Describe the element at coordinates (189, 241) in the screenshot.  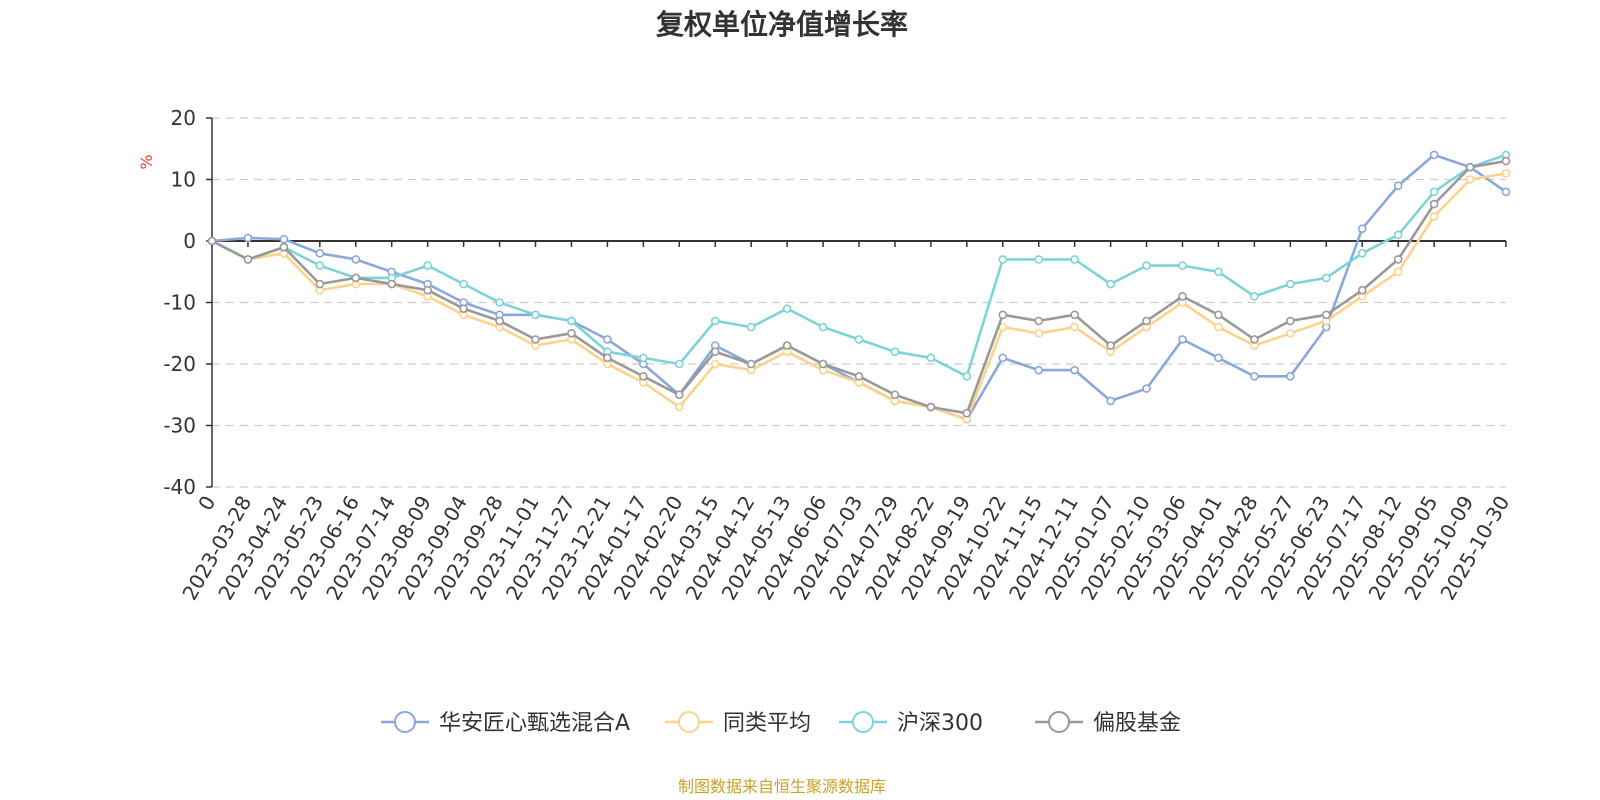
I see `y-tick-label: 0` at that location.